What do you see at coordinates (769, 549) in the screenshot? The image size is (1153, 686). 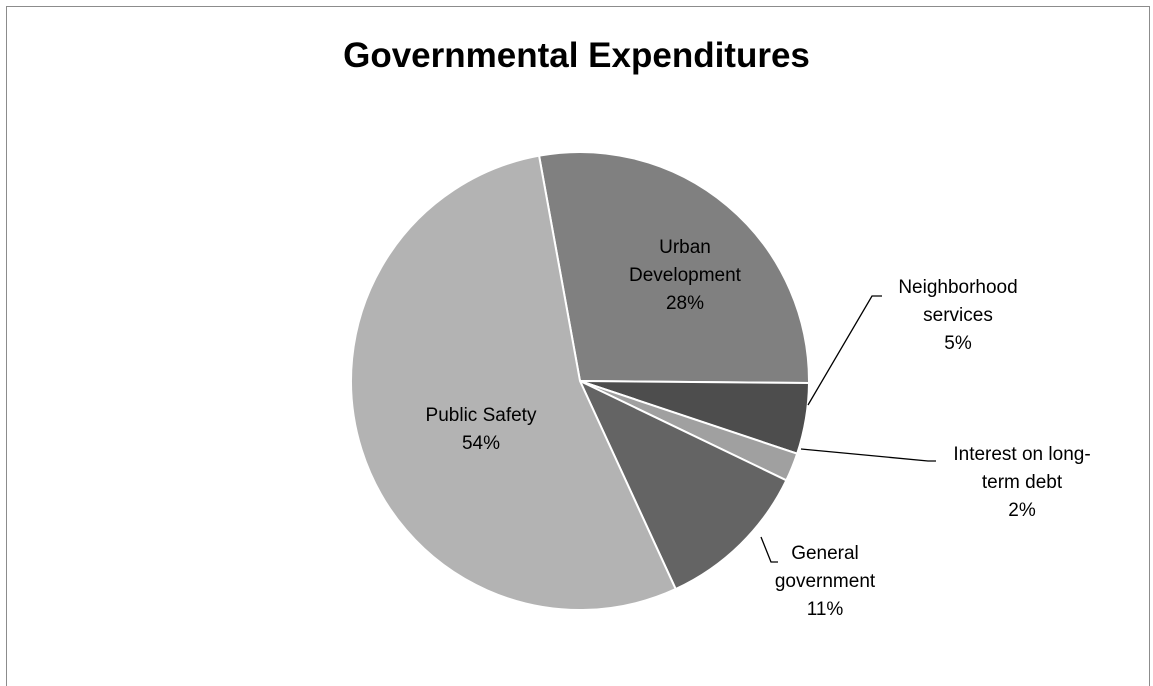 I see `leader-line-general-government` at bounding box center [769, 549].